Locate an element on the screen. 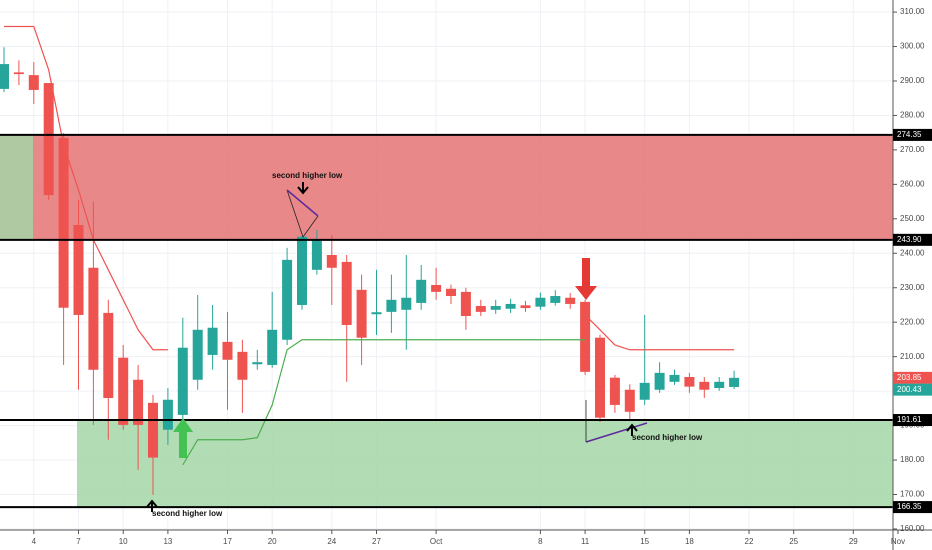  y-tick-label: 160.00 is located at coordinates (912, 528).